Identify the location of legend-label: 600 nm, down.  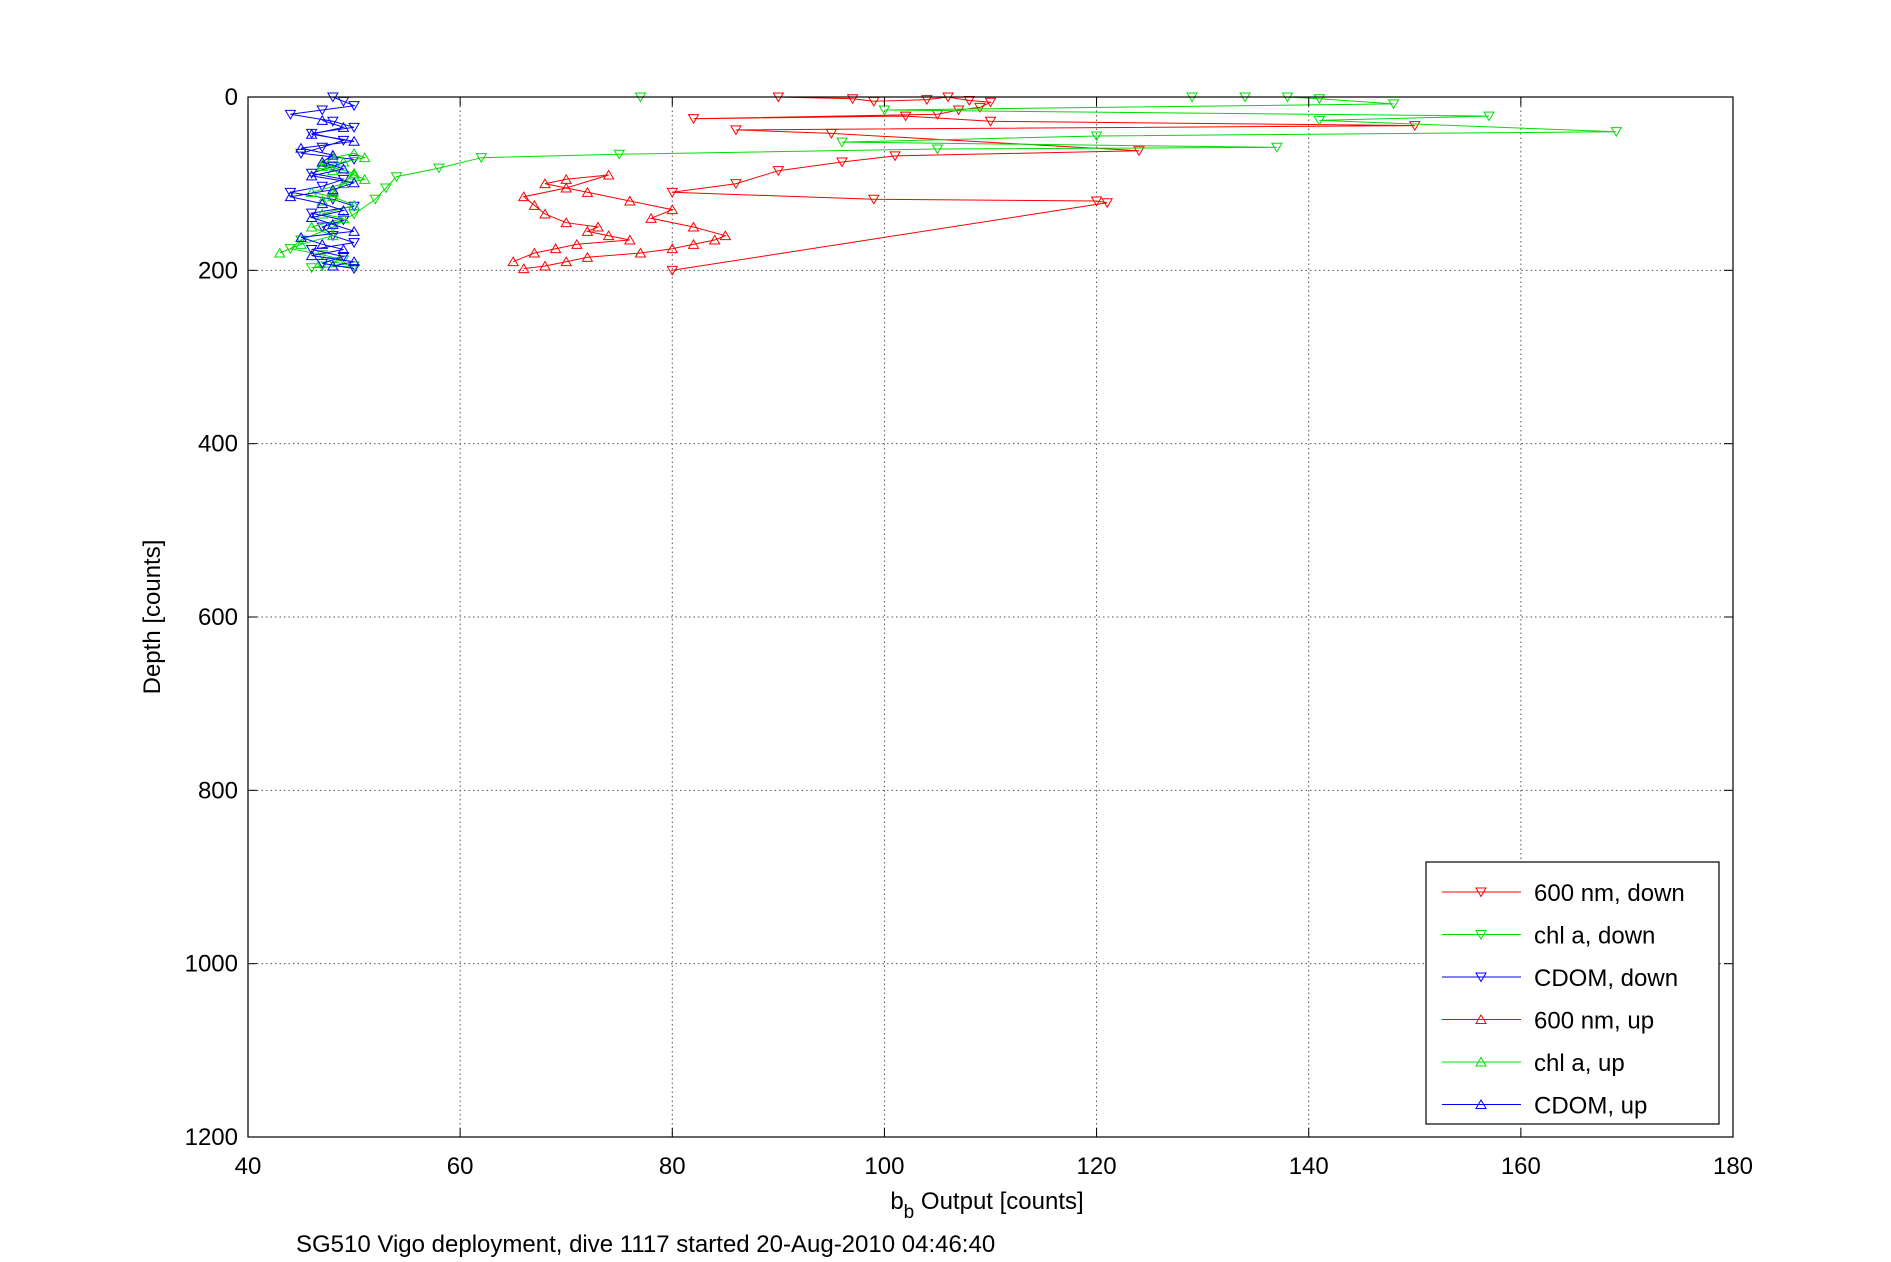
(1609, 893).